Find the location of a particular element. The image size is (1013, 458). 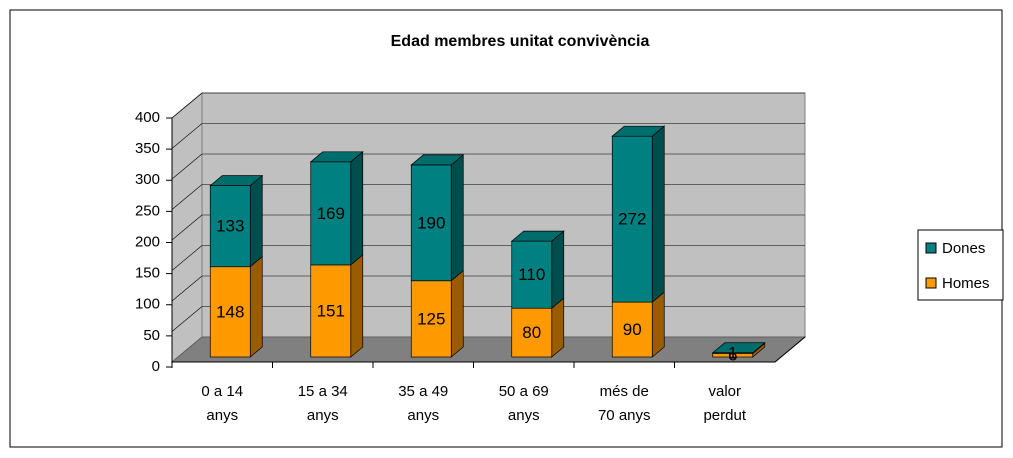

value-label: 6 is located at coordinates (732, 355).